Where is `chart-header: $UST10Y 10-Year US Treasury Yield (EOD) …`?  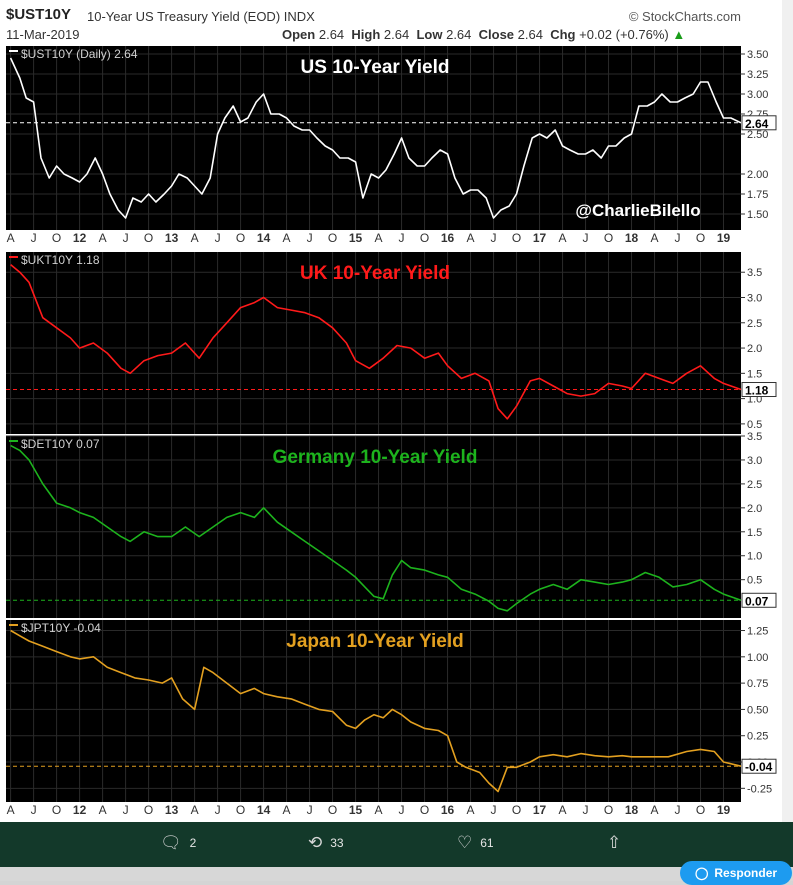 chart-header: $UST10Y 10-Year US Treasury Yield (EOD) … is located at coordinates (396, 23).